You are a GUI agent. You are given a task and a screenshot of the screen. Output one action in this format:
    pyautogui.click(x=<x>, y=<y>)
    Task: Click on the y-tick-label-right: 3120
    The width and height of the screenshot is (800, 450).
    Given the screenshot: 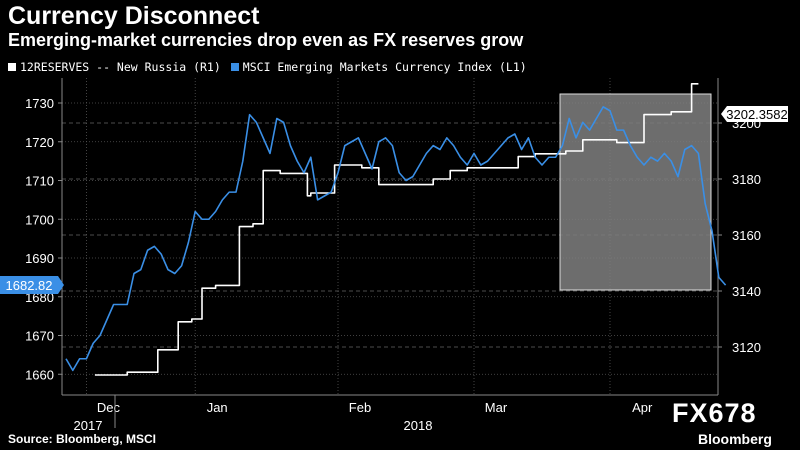 What is the action you would take?
    pyautogui.click(x=746, y=347)
    